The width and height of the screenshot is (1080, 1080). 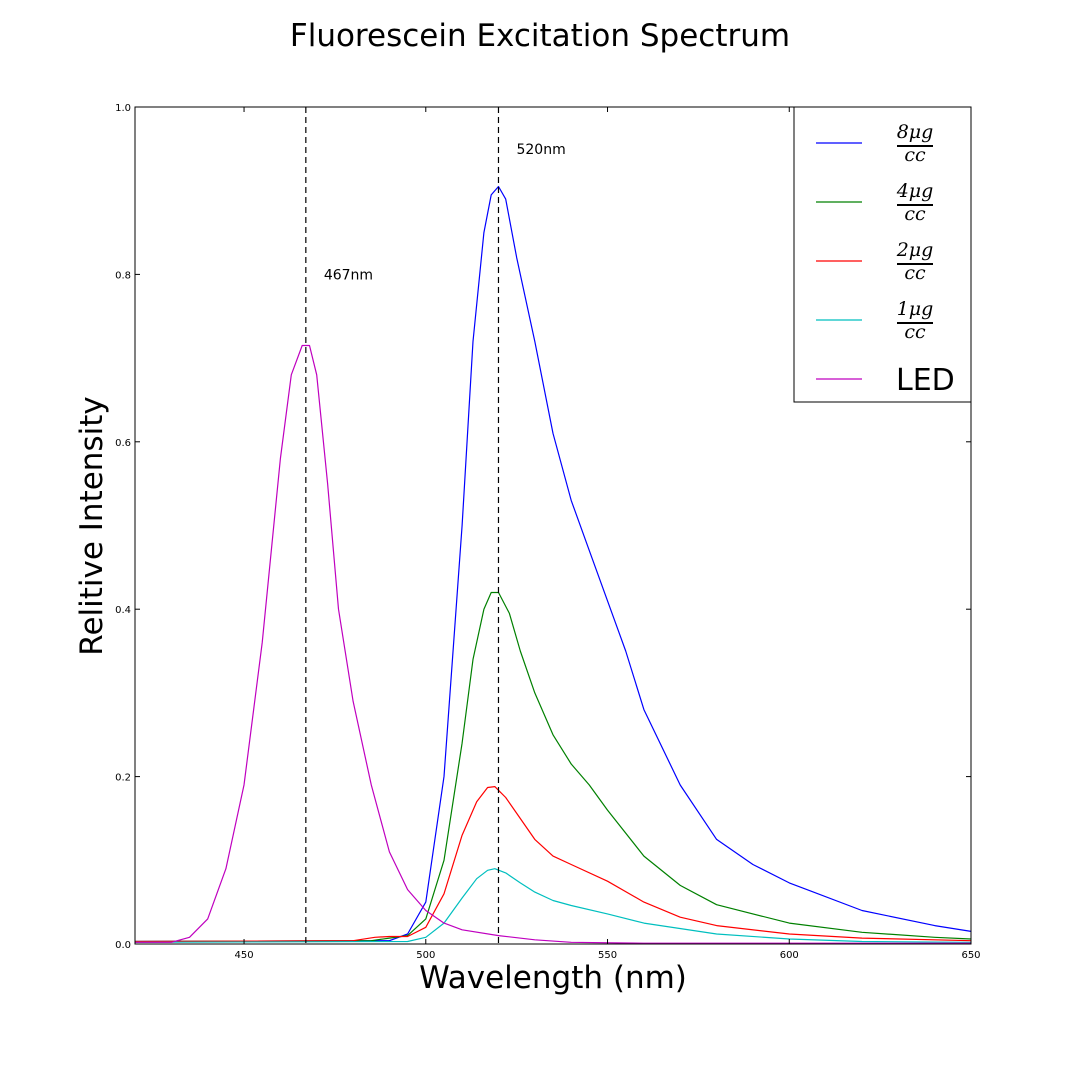 What do you see at coordinates (92, 525) in the screenshot?
I see `y-axis-label: Relitive Intensity` at bounding box center [92, 525].